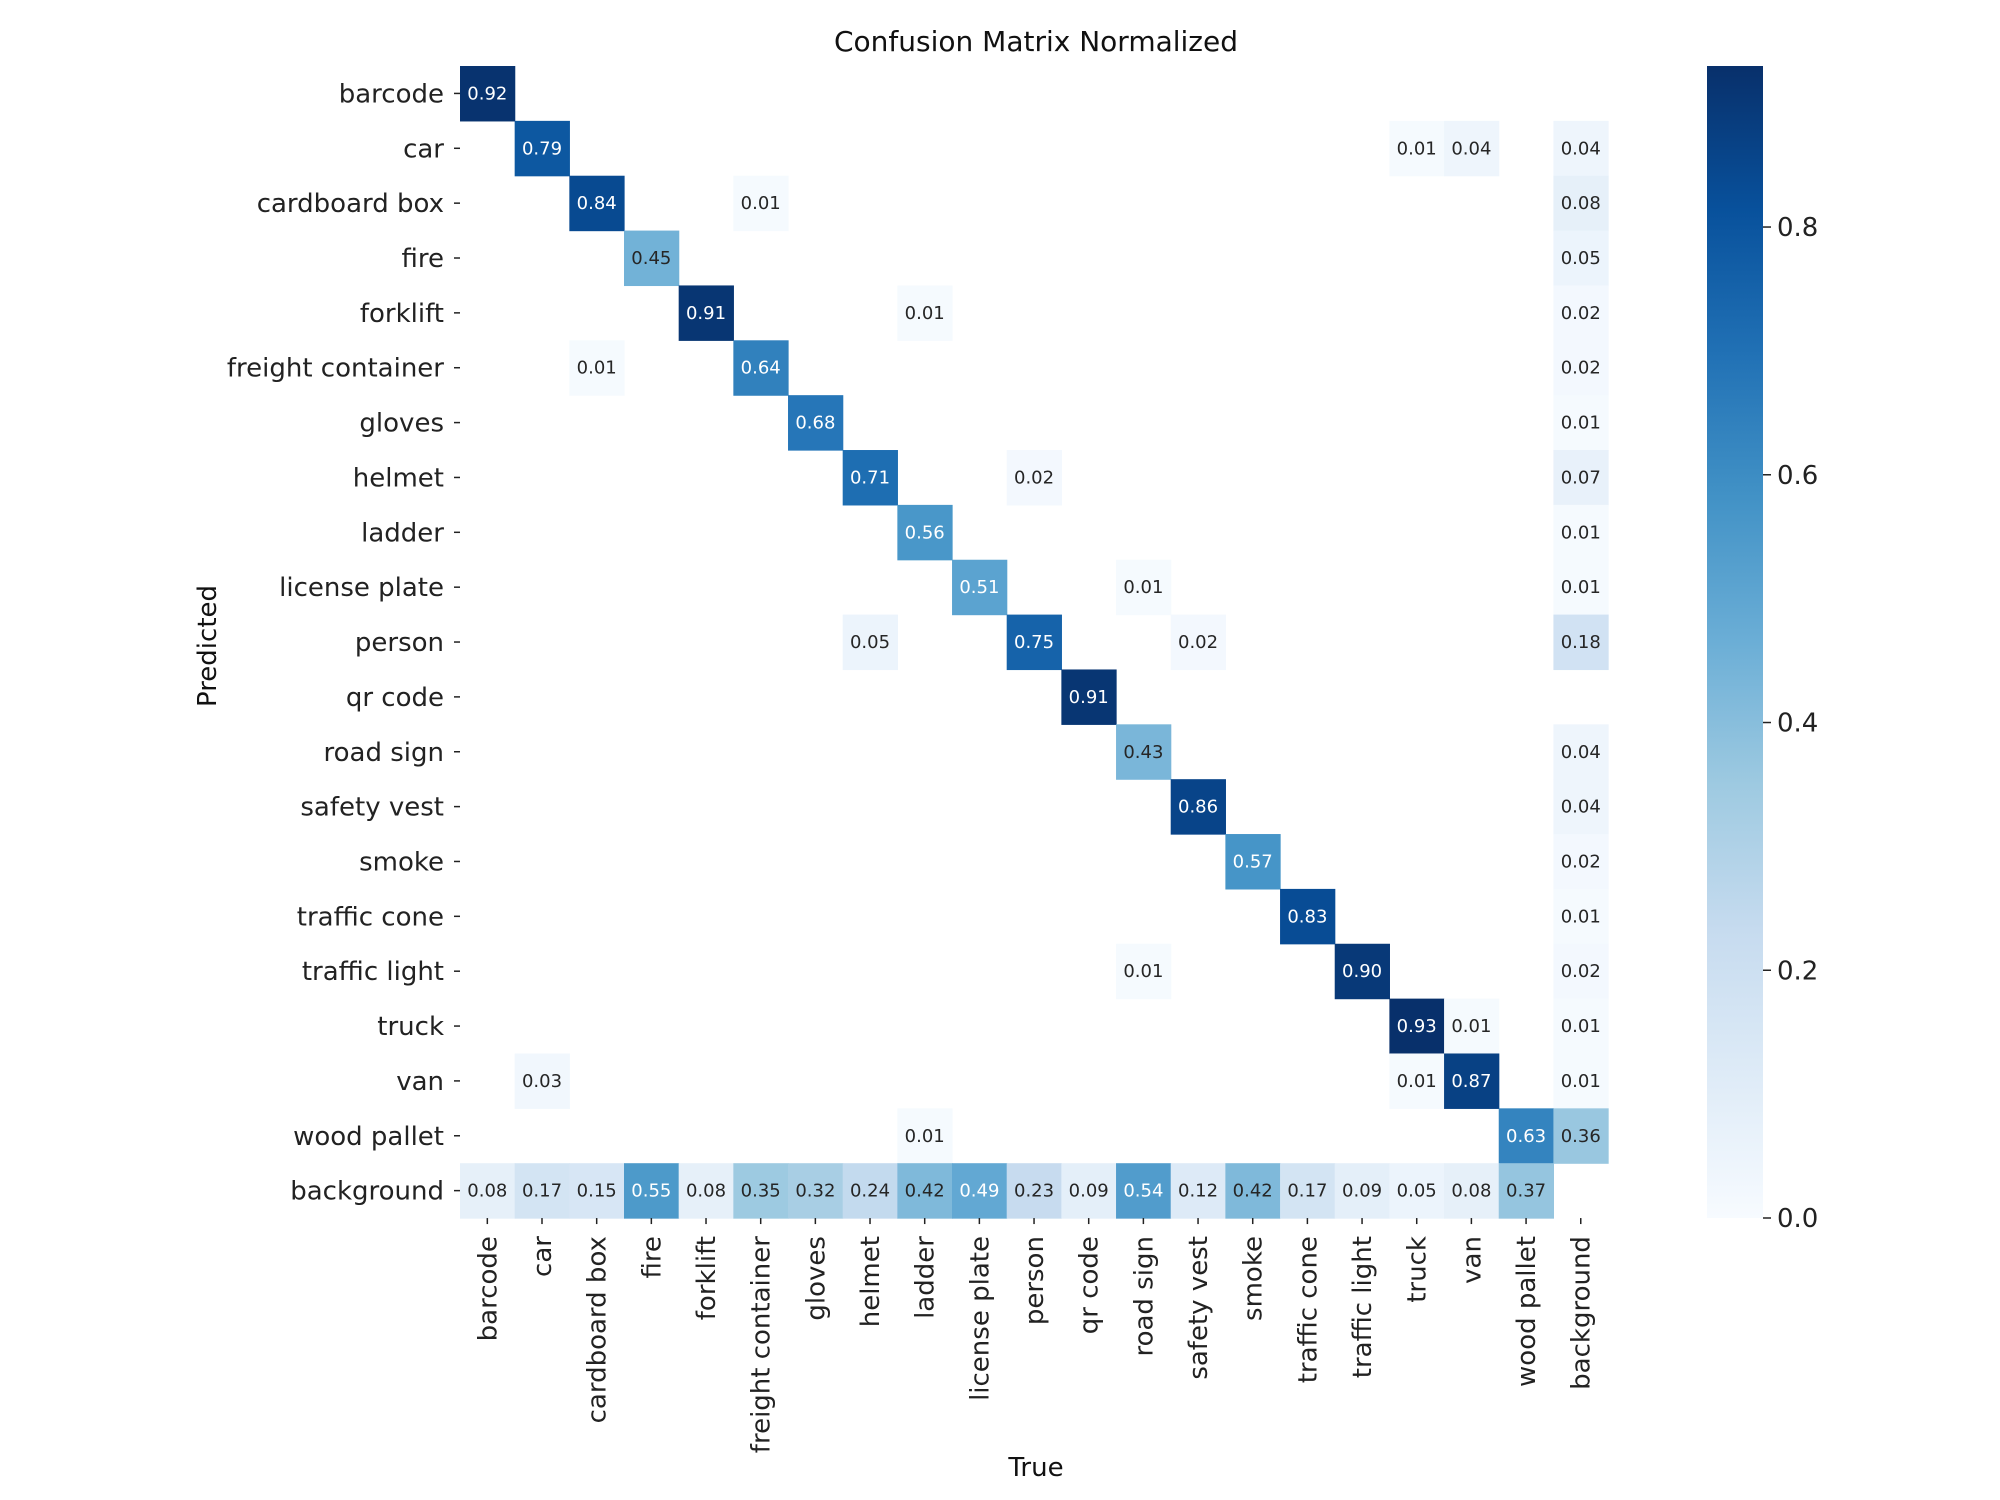 The height and width of the screenshot is (1500, 2000). I want to click on x-tick-label: car, so click(543, 1256).